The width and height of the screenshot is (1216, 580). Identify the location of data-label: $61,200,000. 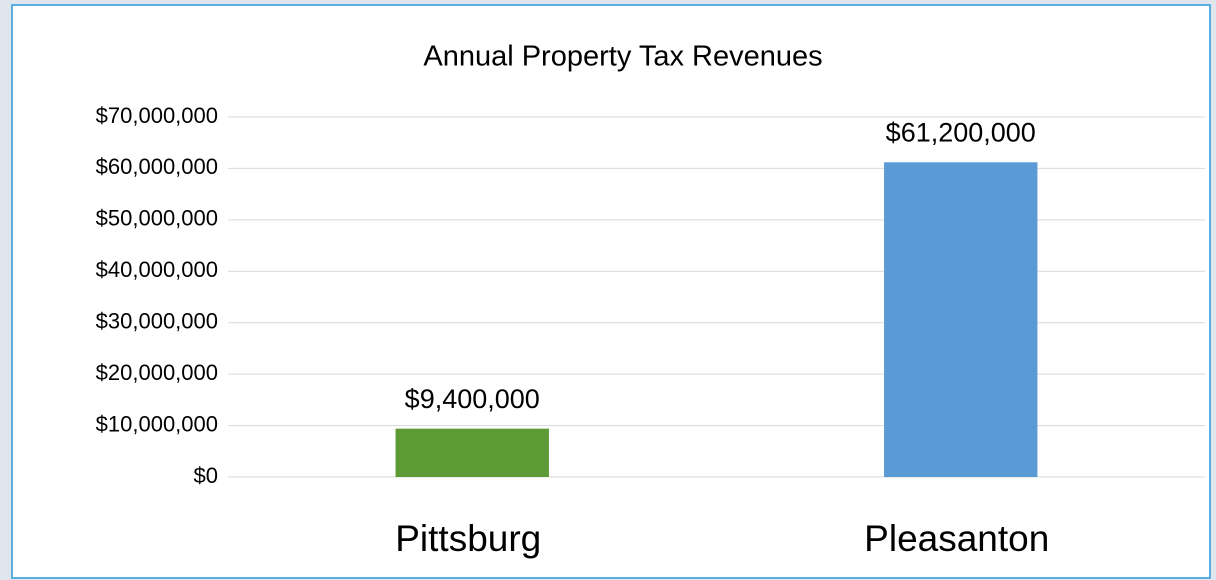
(961, 132).